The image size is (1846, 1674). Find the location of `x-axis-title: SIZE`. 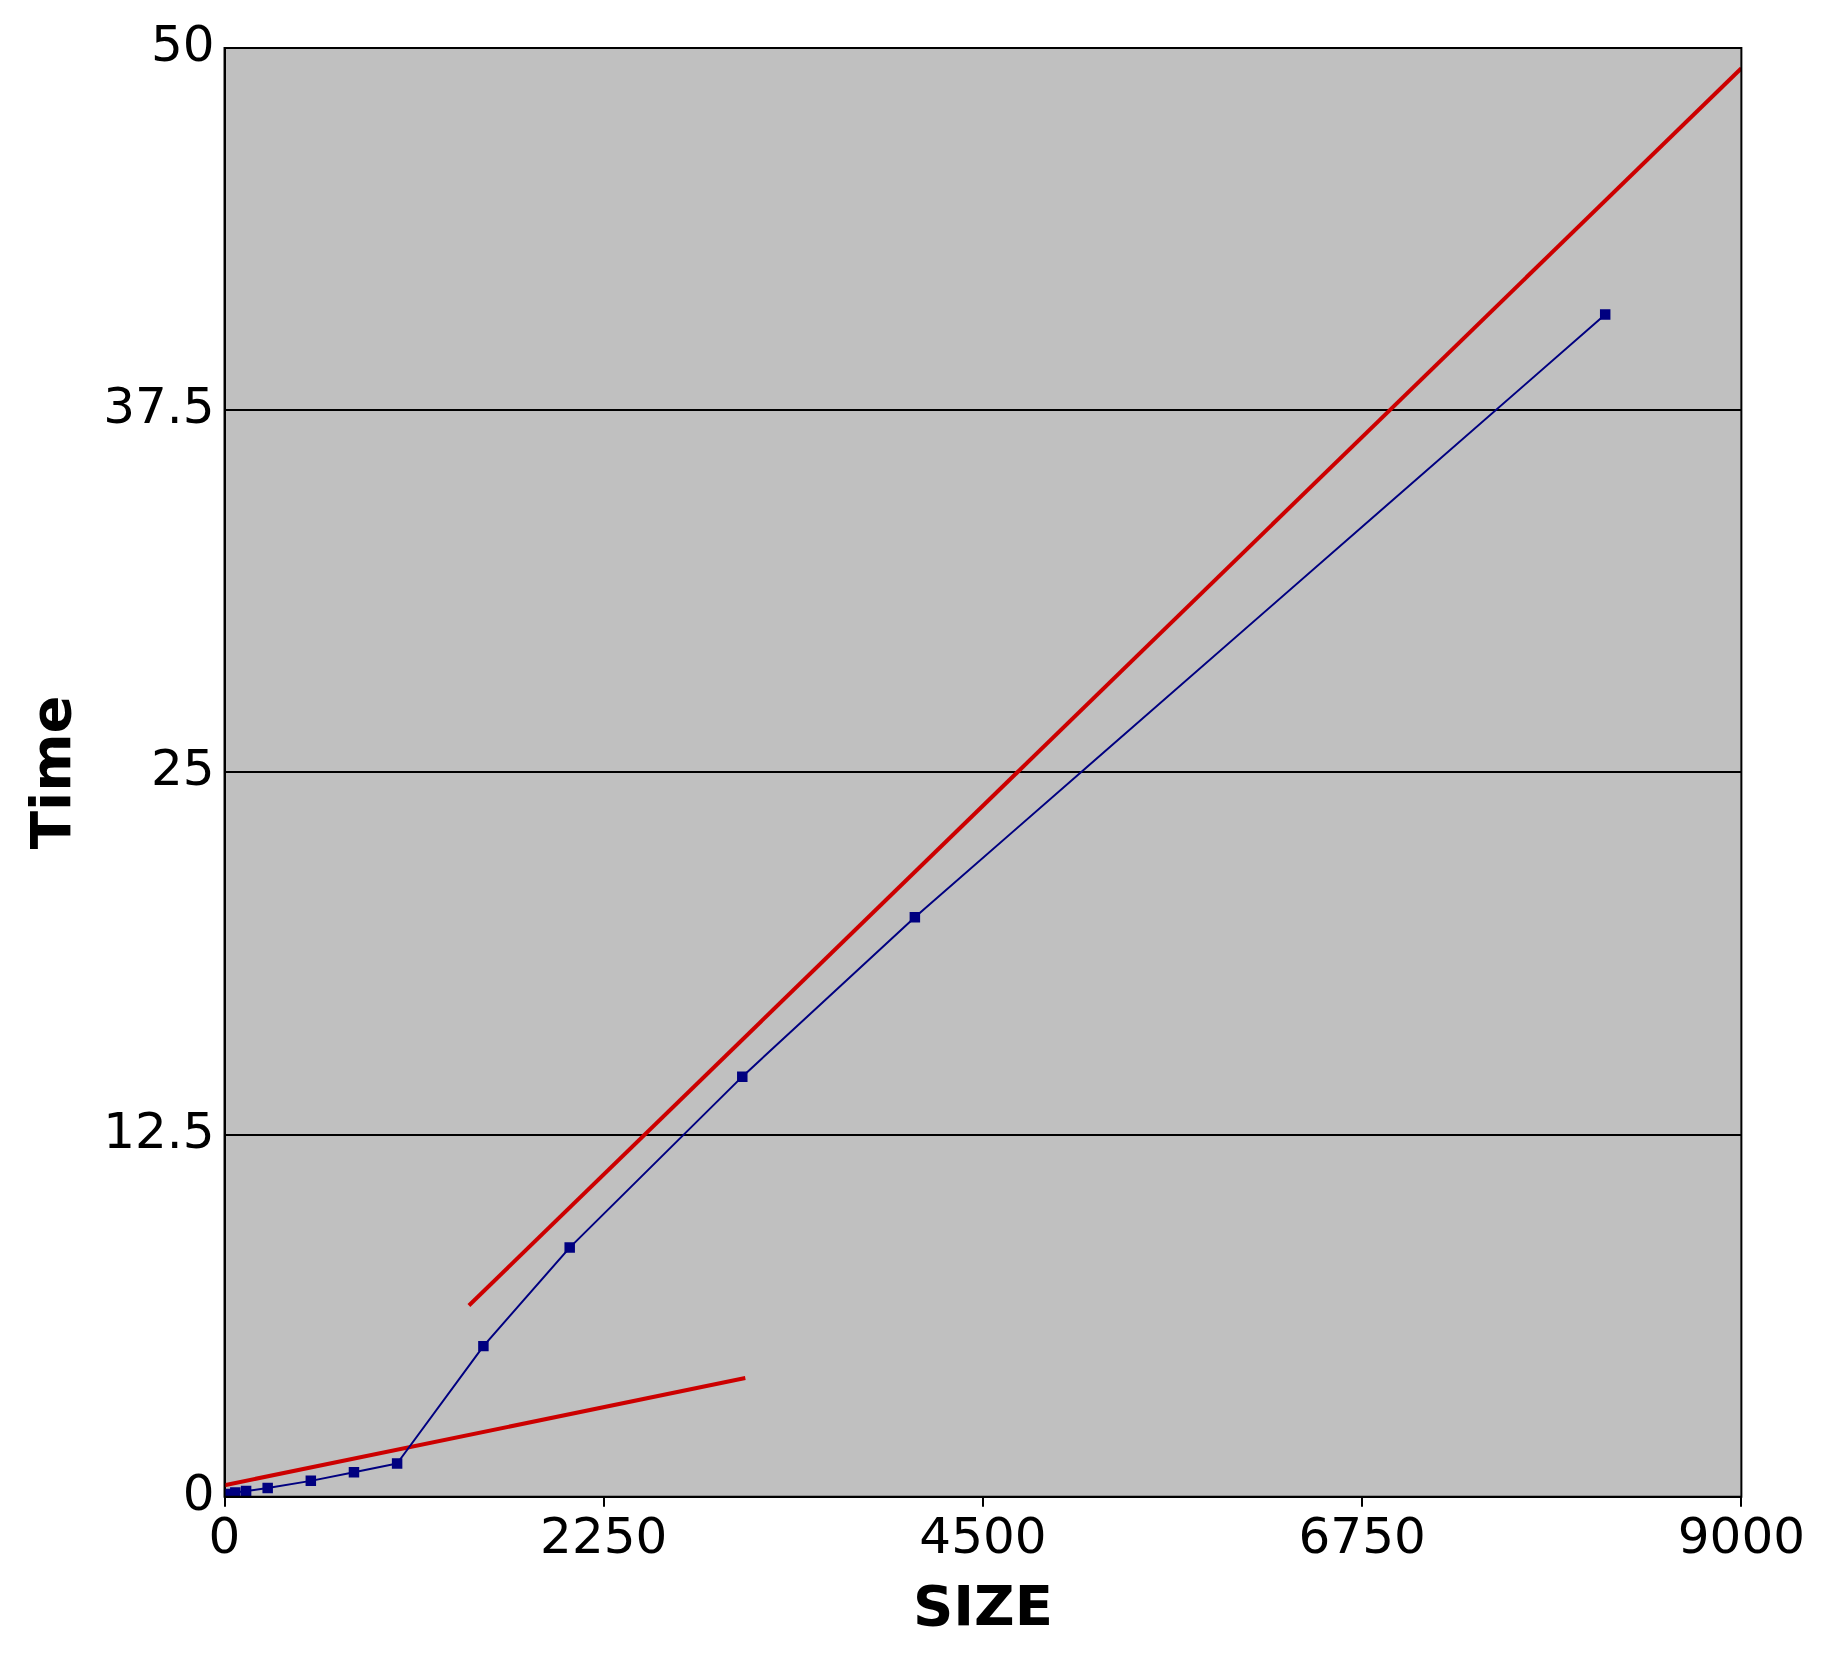

x-axis-title: SIZE is located at coordinates (982, 1605).